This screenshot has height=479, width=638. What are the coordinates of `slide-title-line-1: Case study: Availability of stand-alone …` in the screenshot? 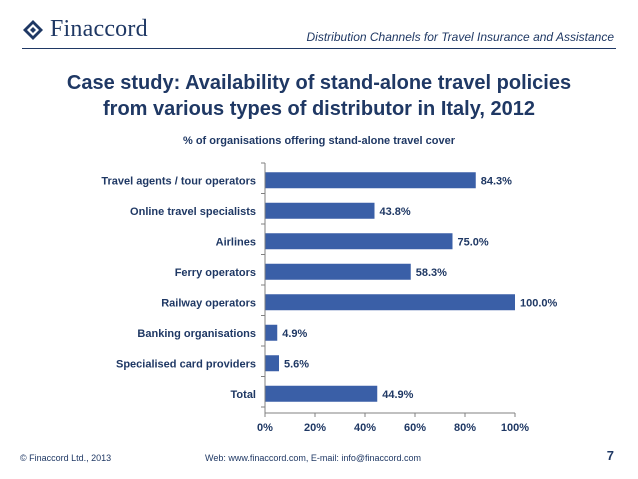 It's located at (319, 83).